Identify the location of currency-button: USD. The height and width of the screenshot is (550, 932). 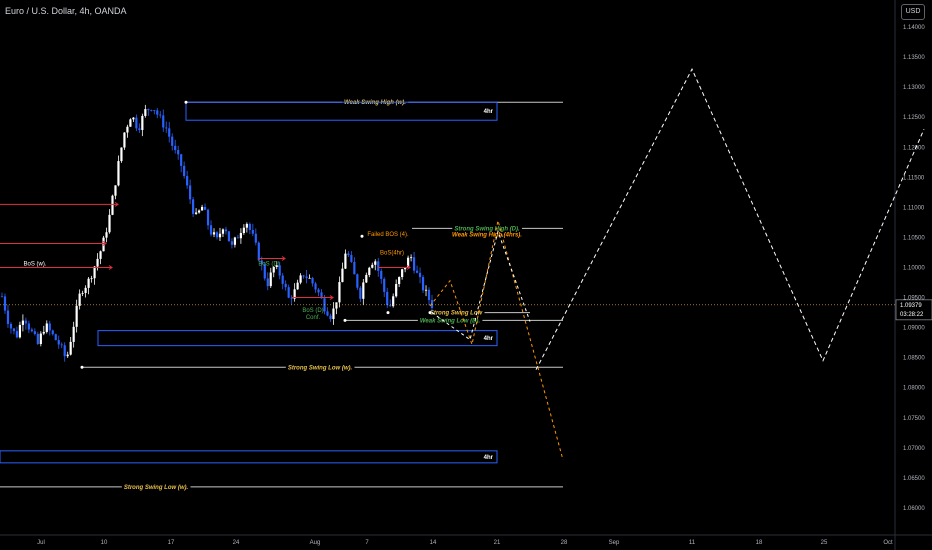
(913, 12).